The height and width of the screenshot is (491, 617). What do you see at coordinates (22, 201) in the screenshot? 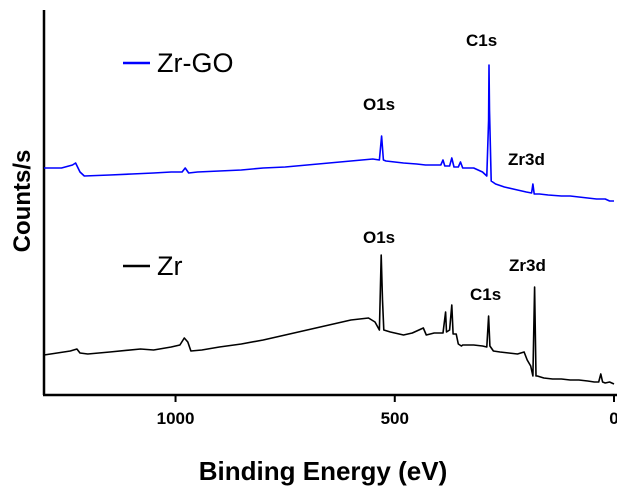
I see `y-axis-title: Counts/s` at bounding box center [22, 201].